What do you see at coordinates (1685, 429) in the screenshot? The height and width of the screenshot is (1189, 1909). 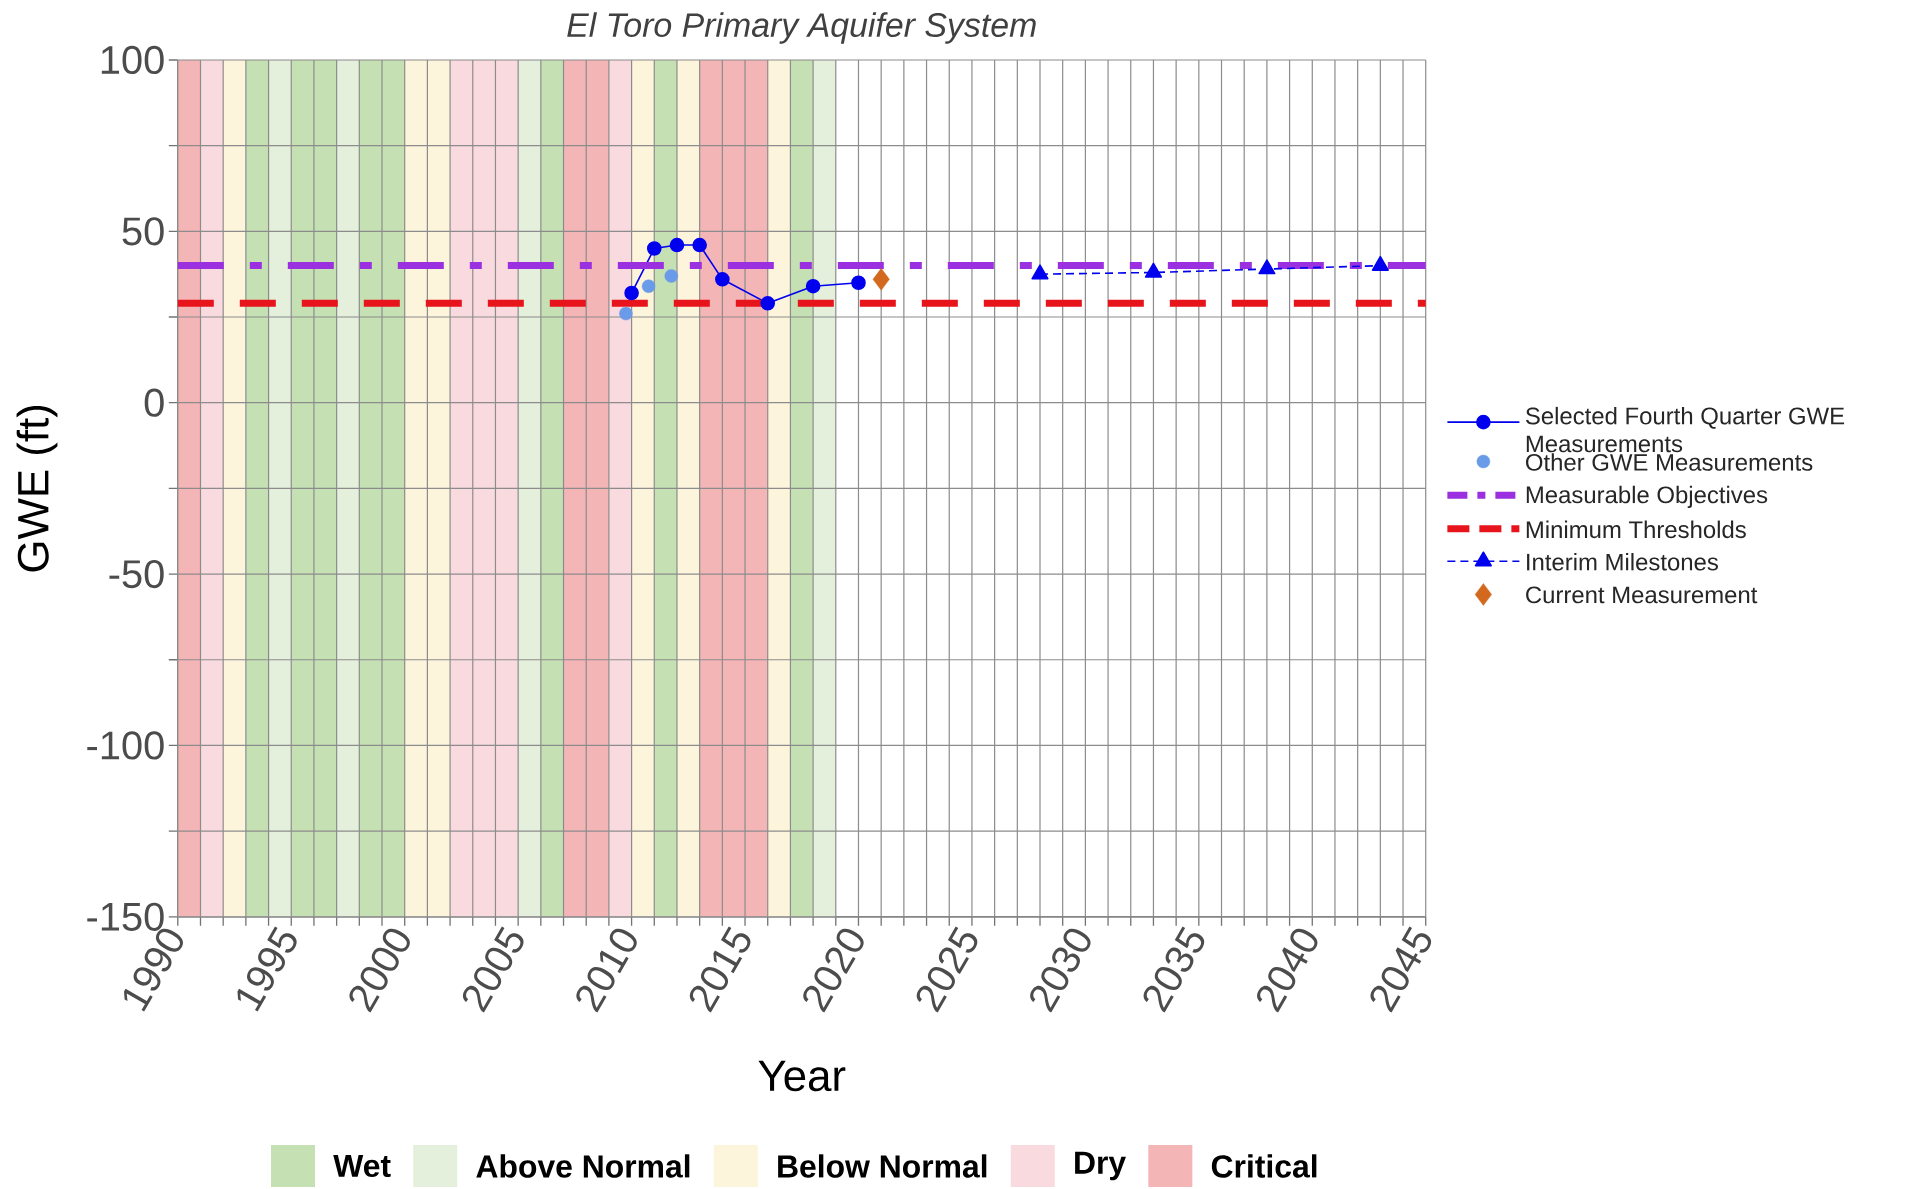 I see `legend-label: Selected Fourth Quarter GWE Measurements` at bounding box center [1685, 429].